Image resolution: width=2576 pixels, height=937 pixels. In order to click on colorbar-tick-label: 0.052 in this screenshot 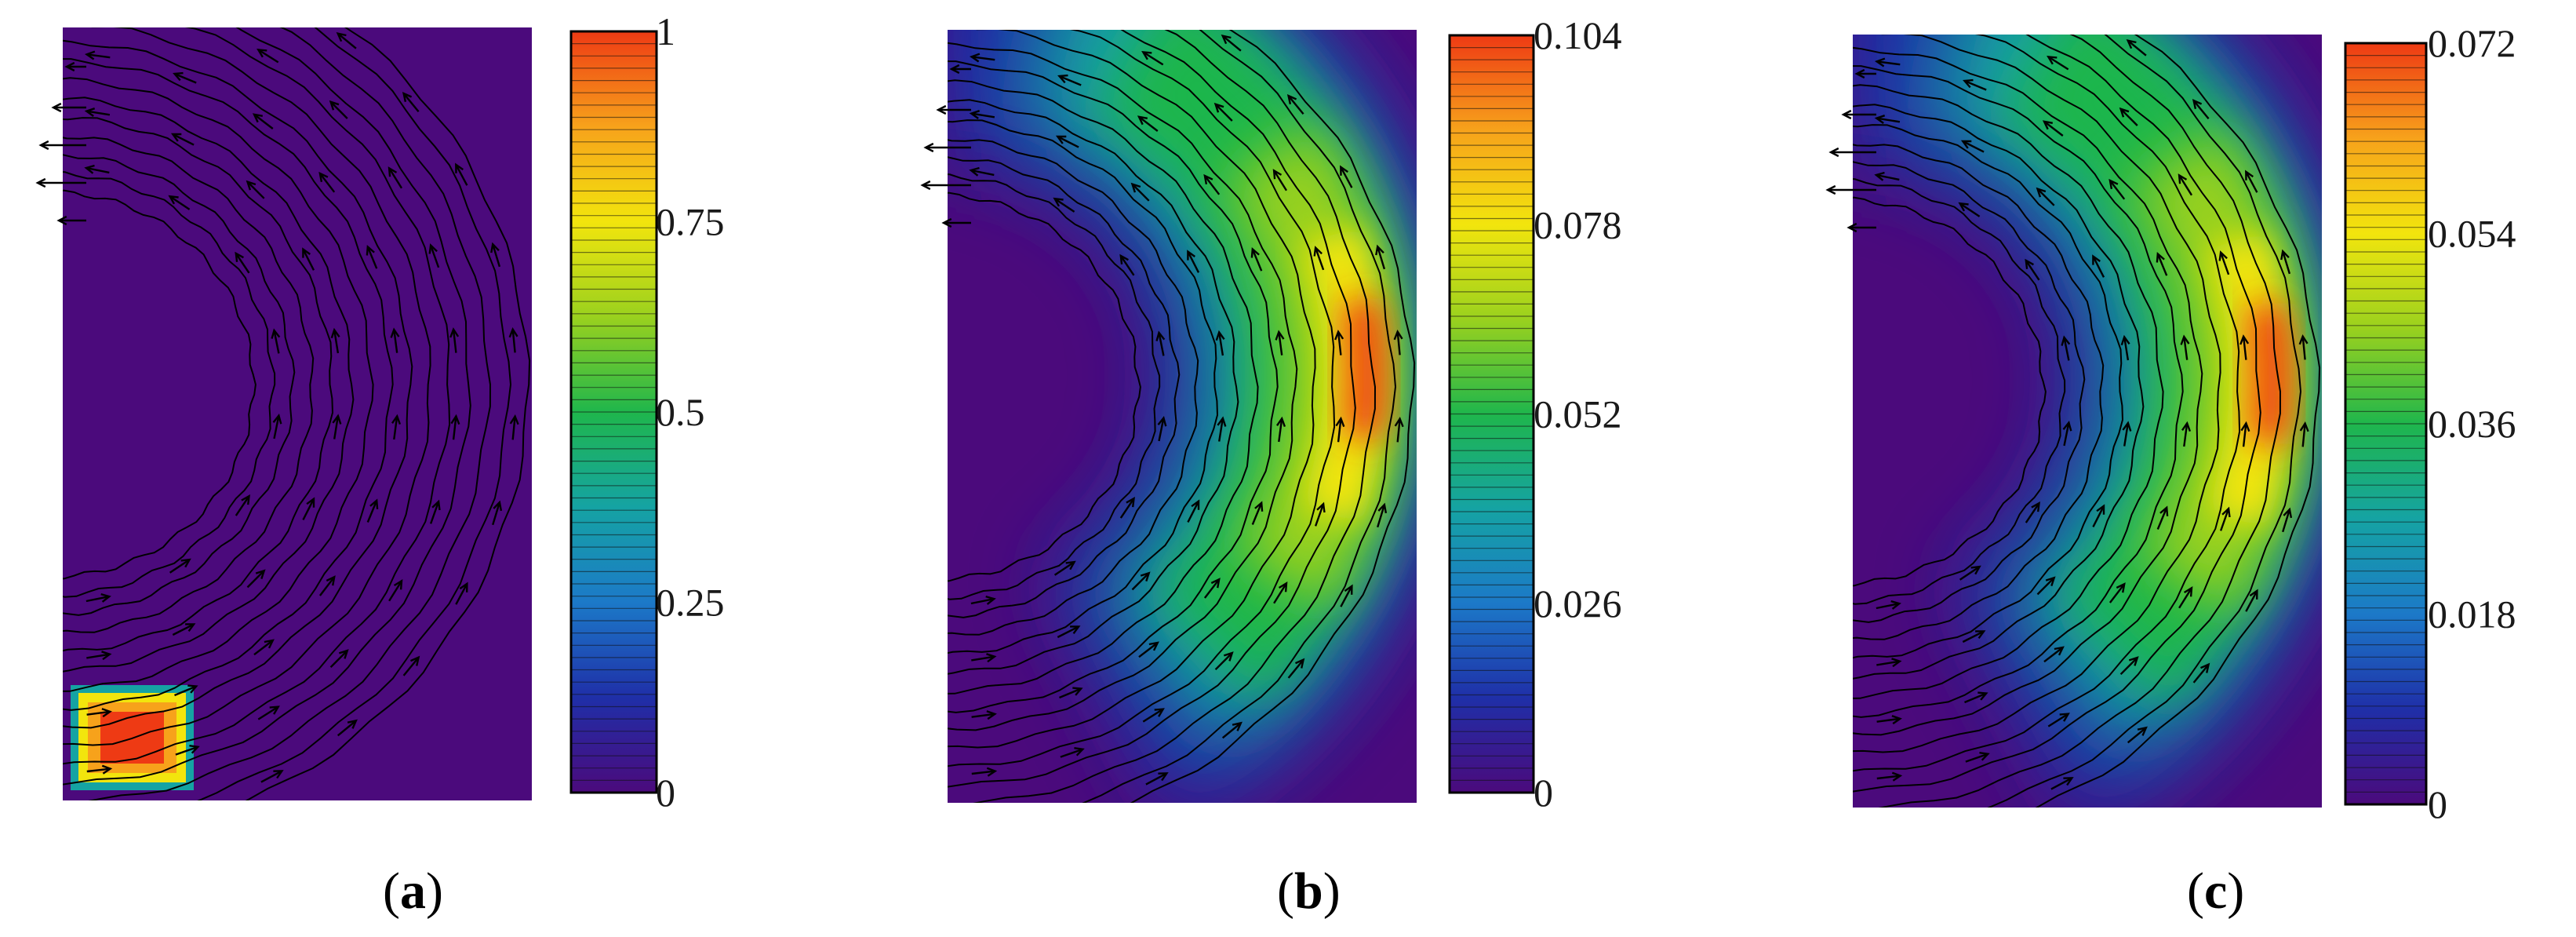, I will do `click(1578, 414)`.